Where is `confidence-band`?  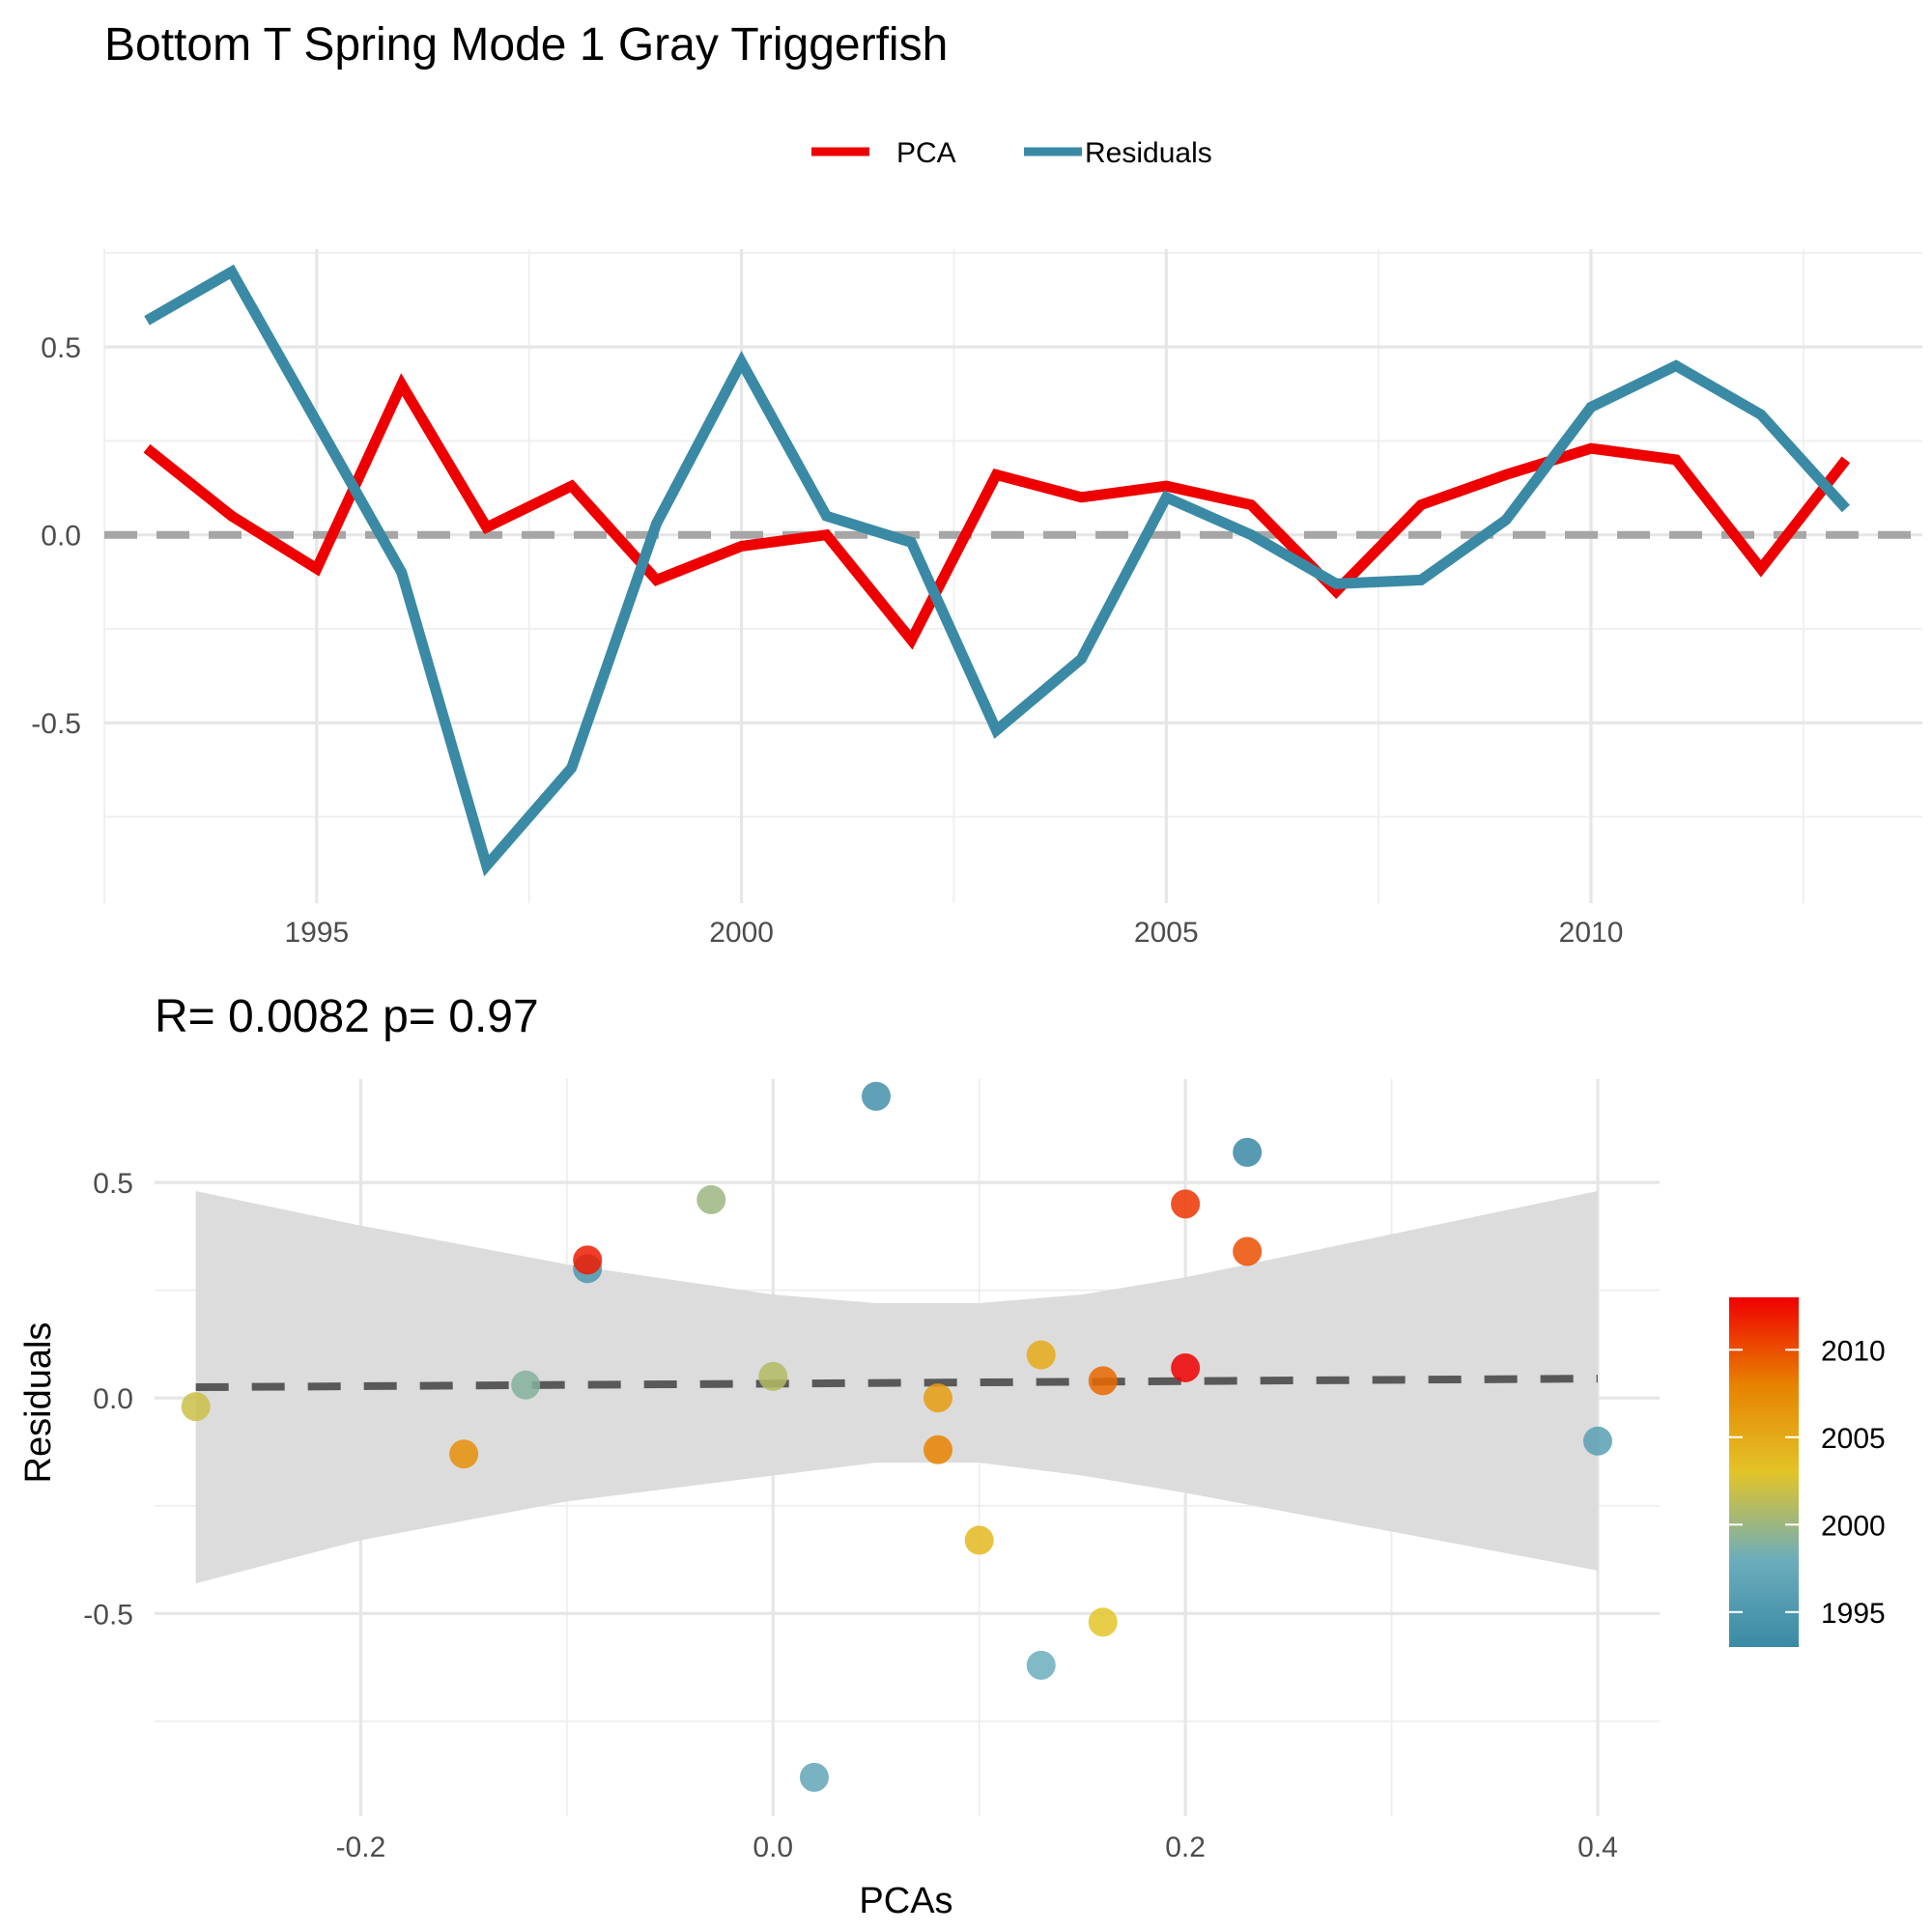 confidence-band is located at coordinates (897, 1387).